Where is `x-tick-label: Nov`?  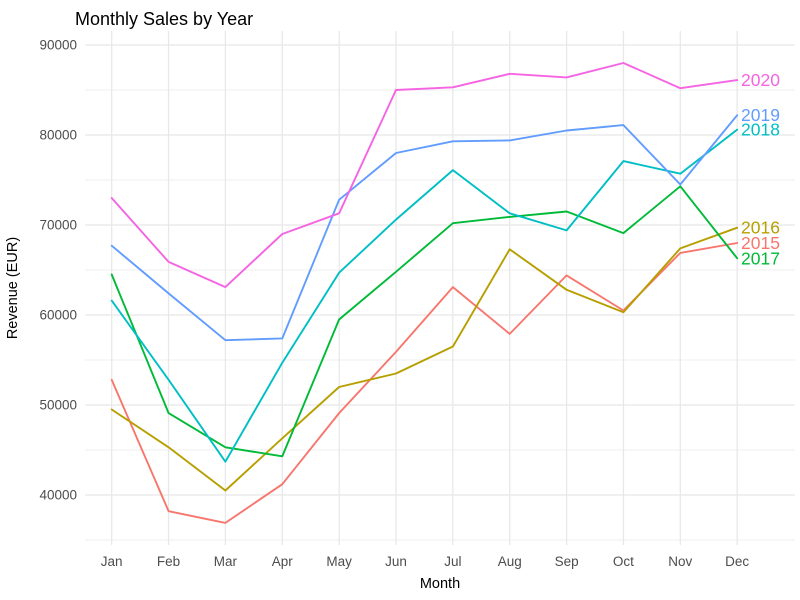 x-tick-label: Nov is located at coordinates (680, 561).